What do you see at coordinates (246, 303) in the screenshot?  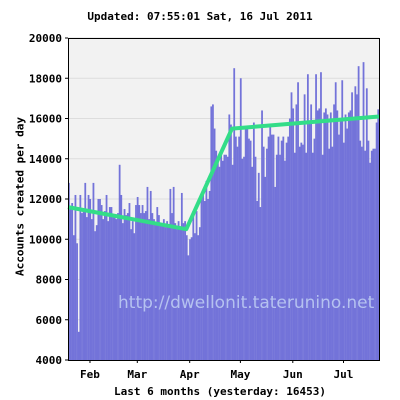 I see `watermark-text: http://dwellonit.taterunino.net` at bounding box center [246, 303].